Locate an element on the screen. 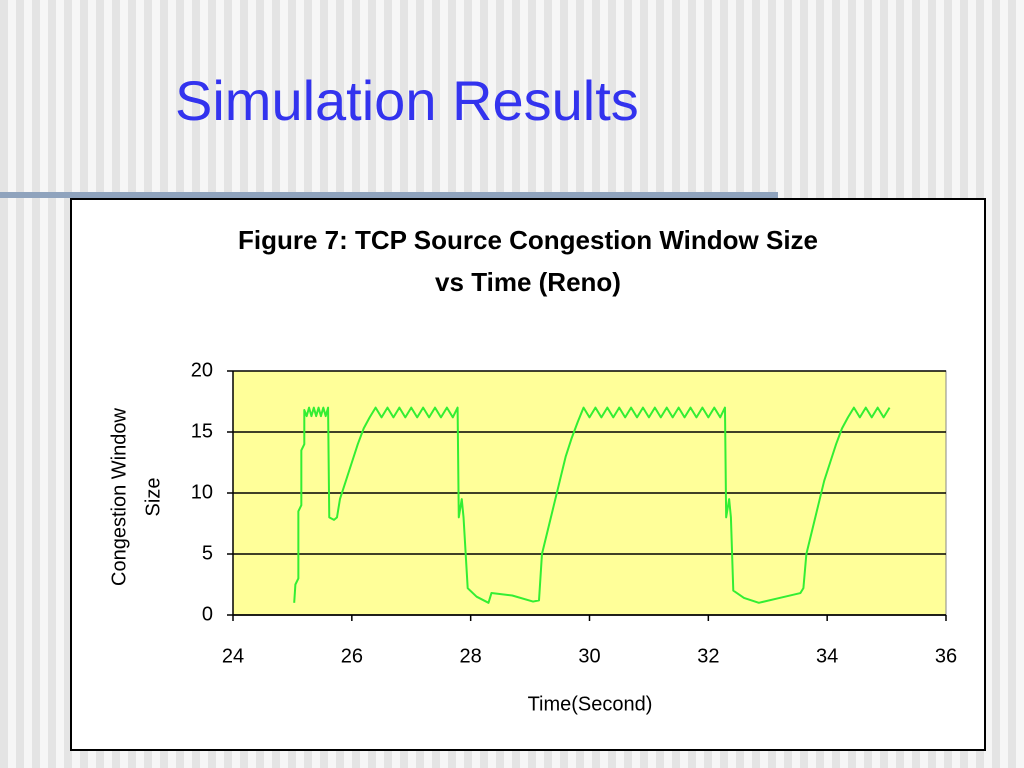  x-tick-label: 24 is located at coordinates (233, 656).